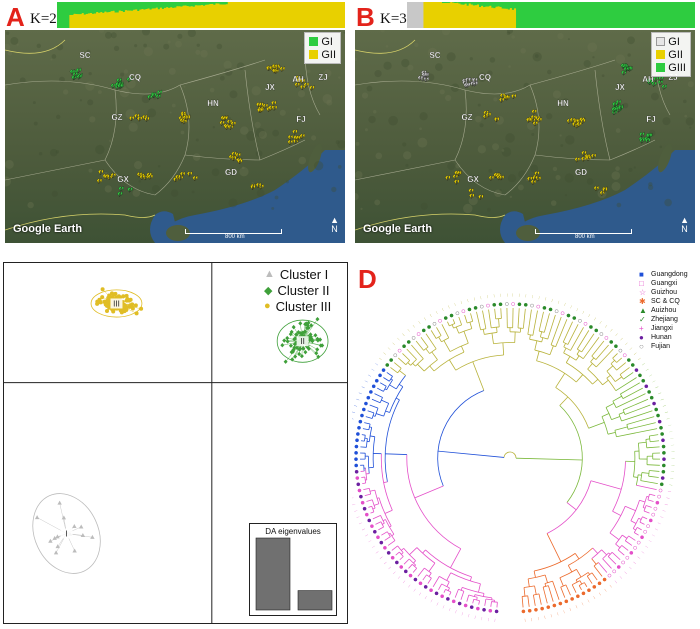  Describe the element at coordinates (55, 170) in the screenshot. I see `province-border` at that location.